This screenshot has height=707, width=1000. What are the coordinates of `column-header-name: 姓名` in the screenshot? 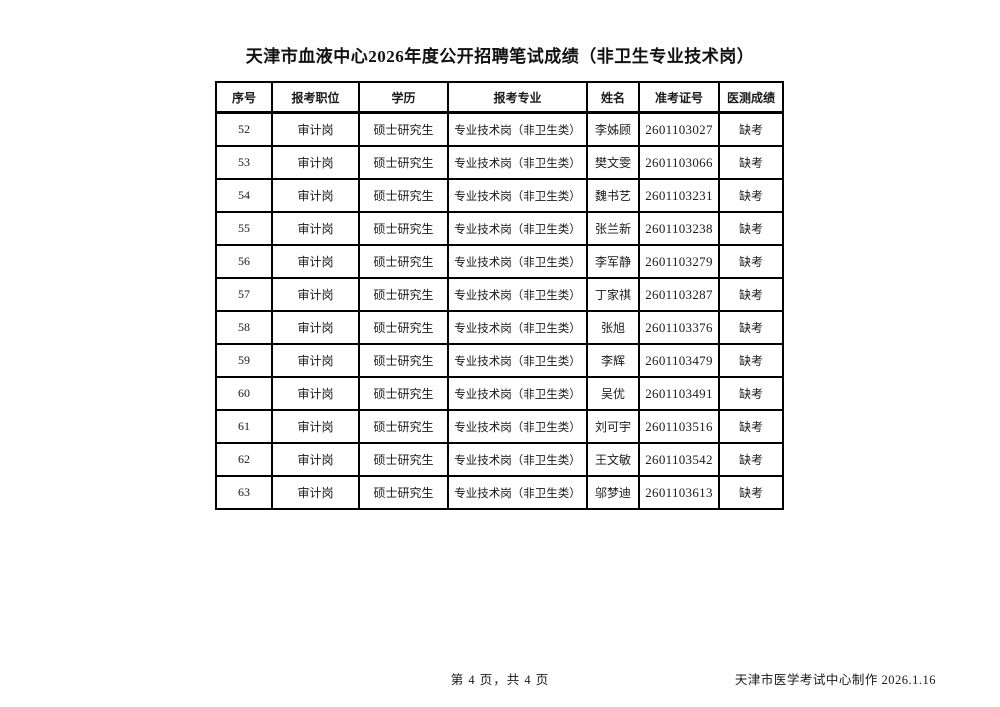 It's located at (613, 97).